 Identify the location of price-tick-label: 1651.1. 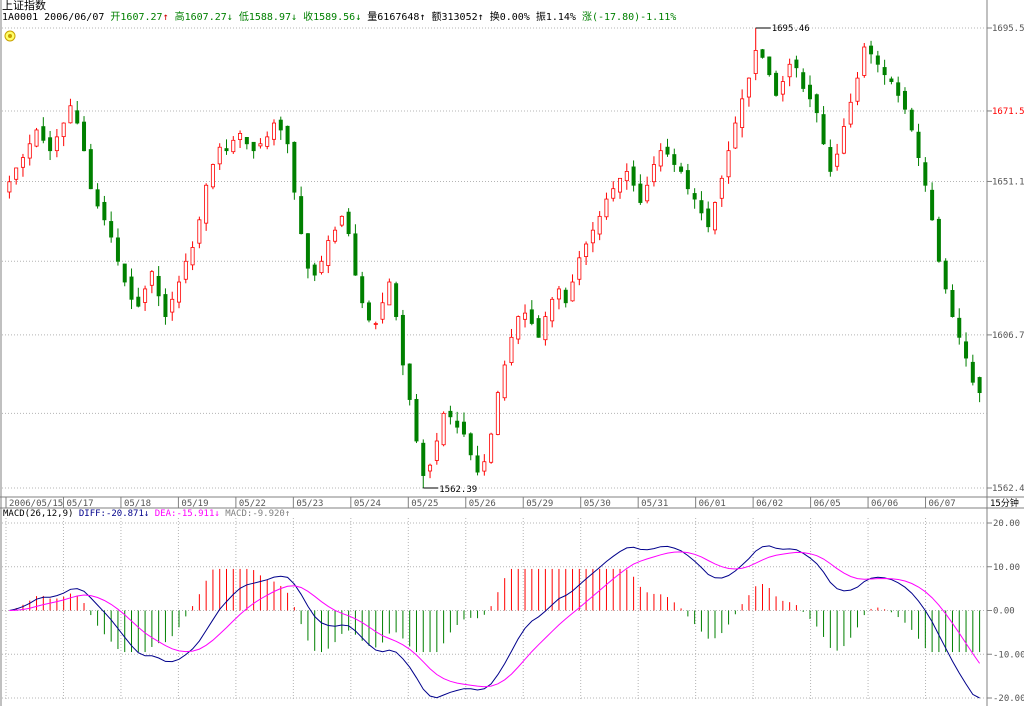
(1008, 182).